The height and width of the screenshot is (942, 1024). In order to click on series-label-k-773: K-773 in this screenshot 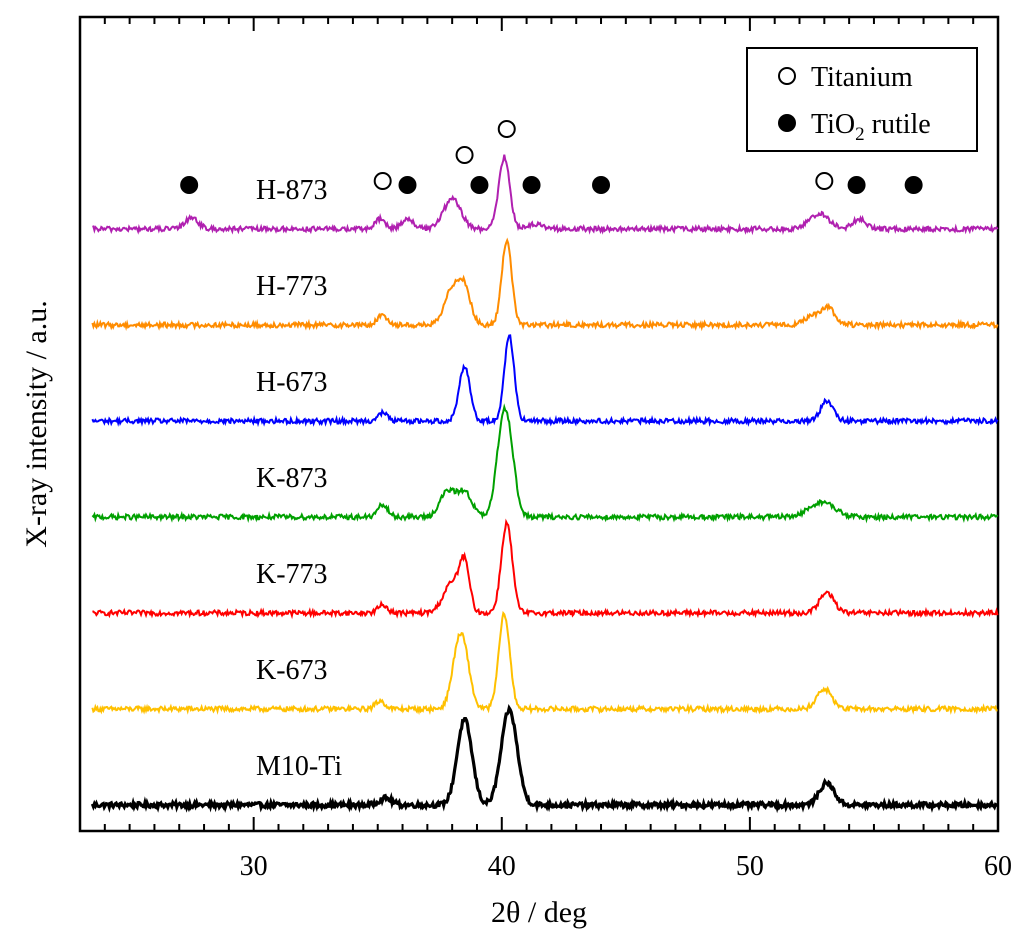, I will do `click(292, 574)`.